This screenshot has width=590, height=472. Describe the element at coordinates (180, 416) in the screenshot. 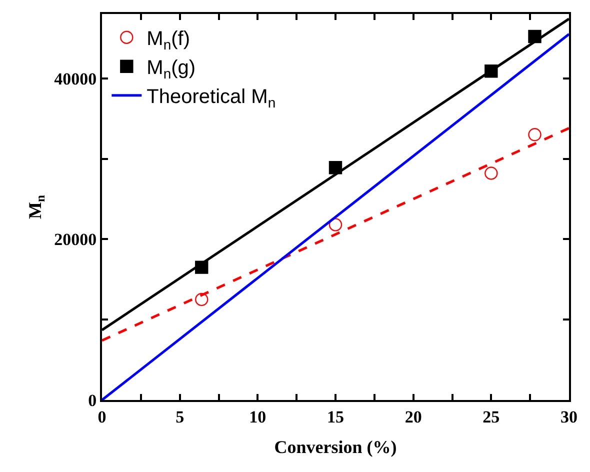

I see `x-tick-label: 5` at that location.